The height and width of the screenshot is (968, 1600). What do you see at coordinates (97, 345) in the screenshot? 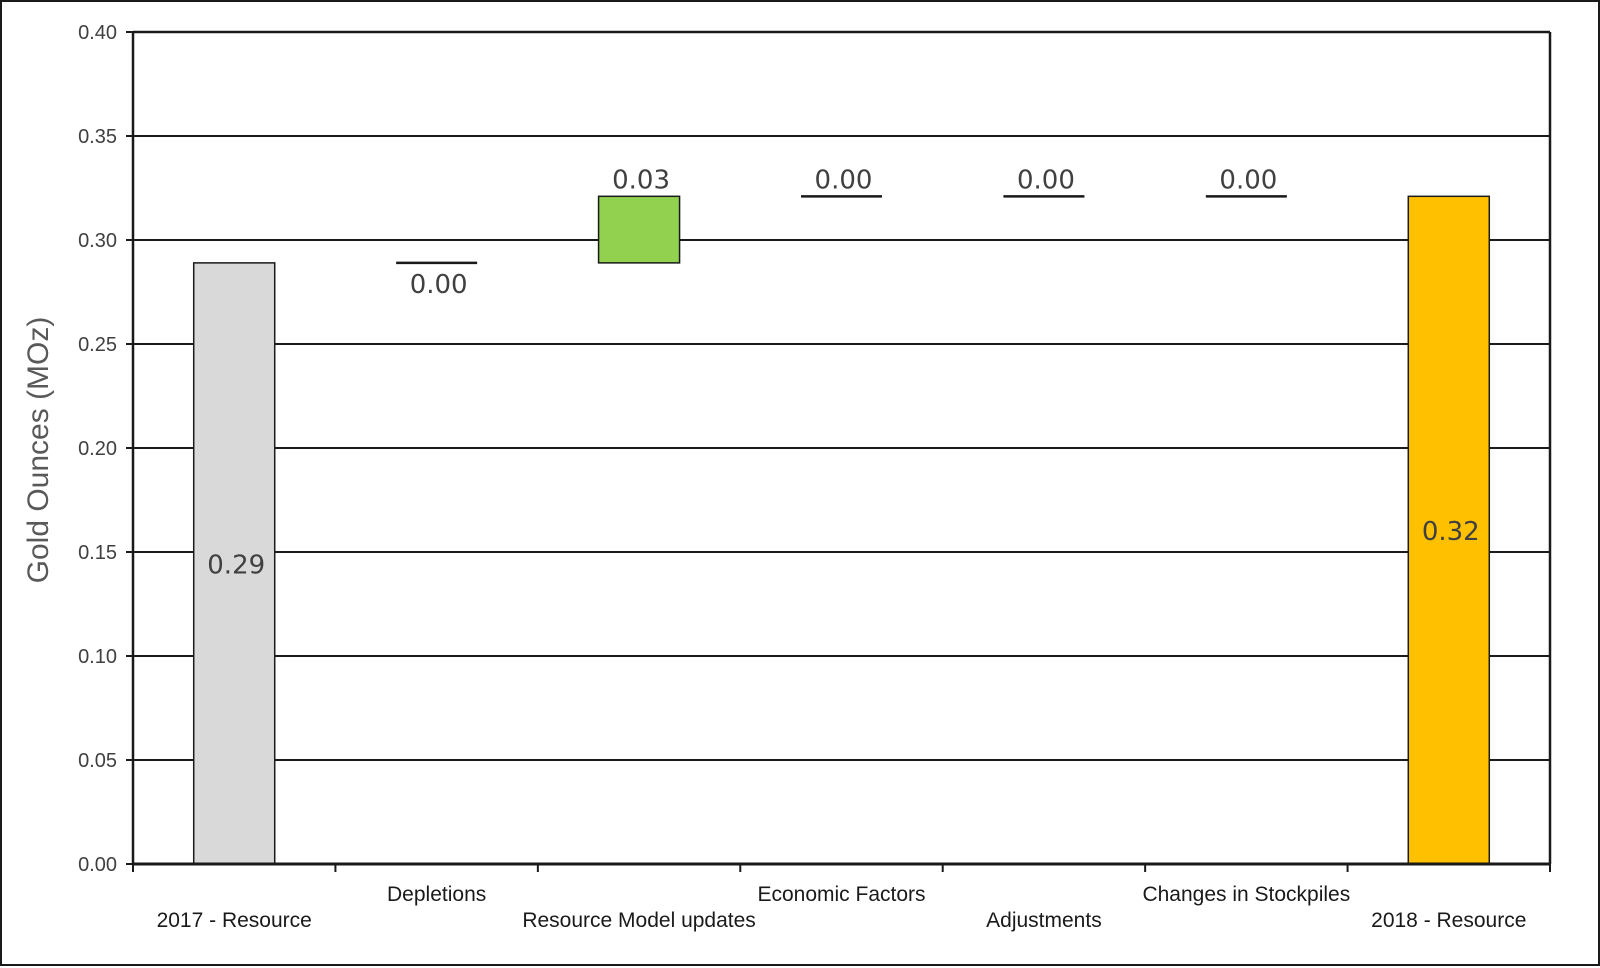
I see `y-tick-label: 0.25` at bounding box center [97, 345].